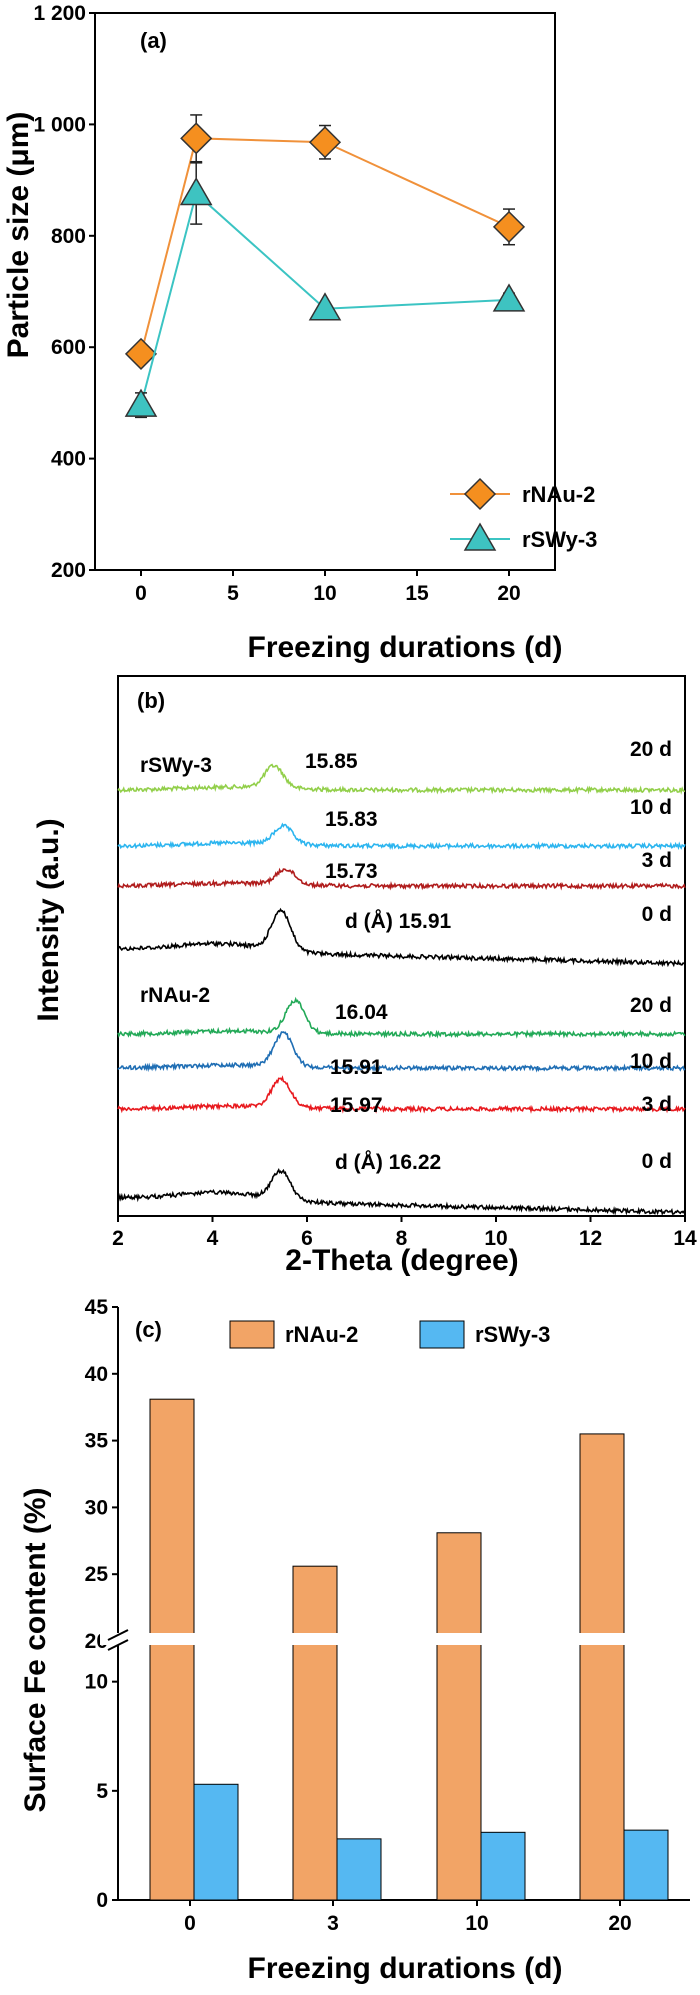 The width and height of the screenshot is (700, 1995). Describe the element at coordinates (97, 1574) in the screenshot. I see `panel-c-y-tick-label: 25` at that location.